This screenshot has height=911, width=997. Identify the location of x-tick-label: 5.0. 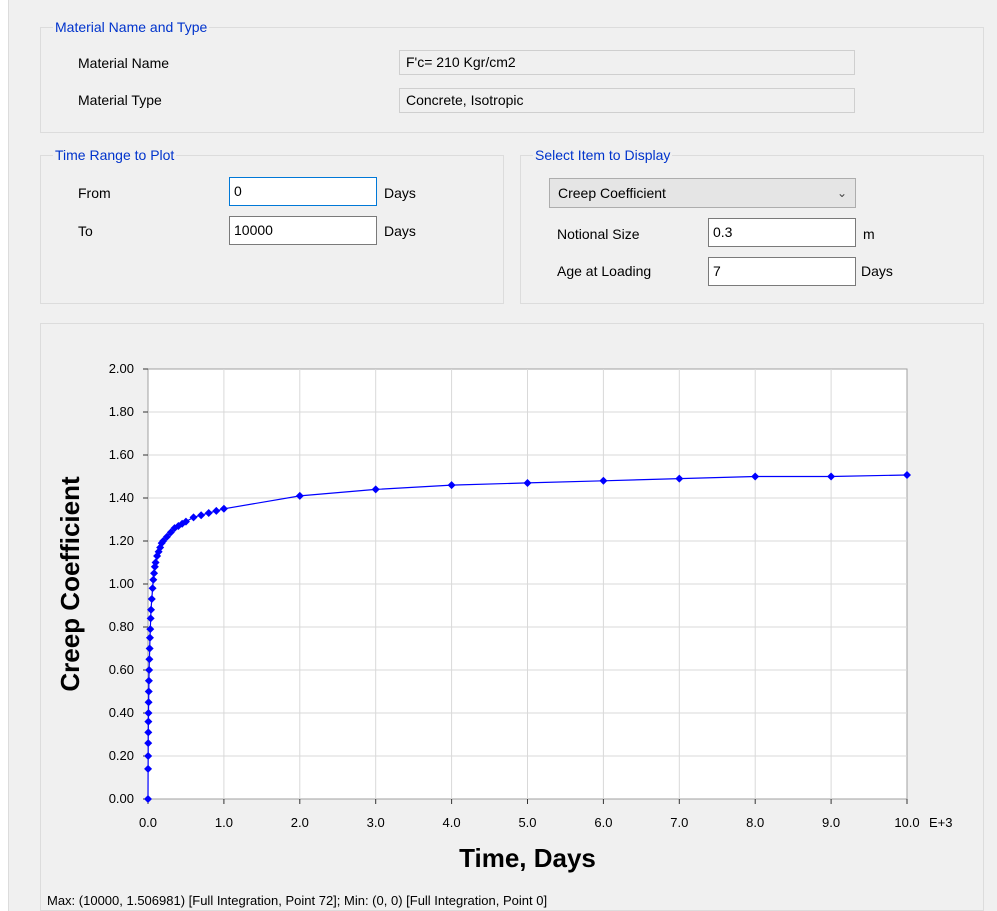
(527, 822).